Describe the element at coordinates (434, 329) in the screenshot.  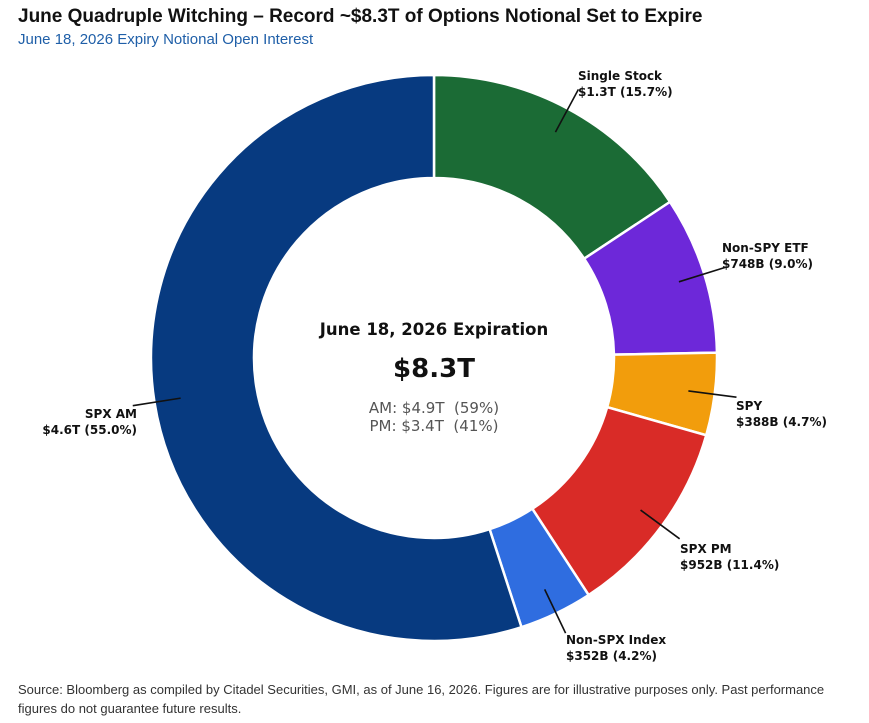
I see `center-title: June 18, 2026 Expiration` at that location.